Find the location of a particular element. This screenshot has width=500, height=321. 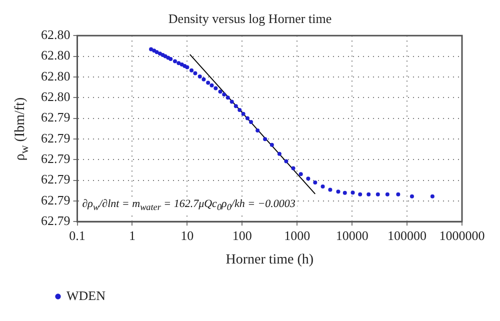

chart-title: Density versus log Horner time is located at coordinates (250, 18).